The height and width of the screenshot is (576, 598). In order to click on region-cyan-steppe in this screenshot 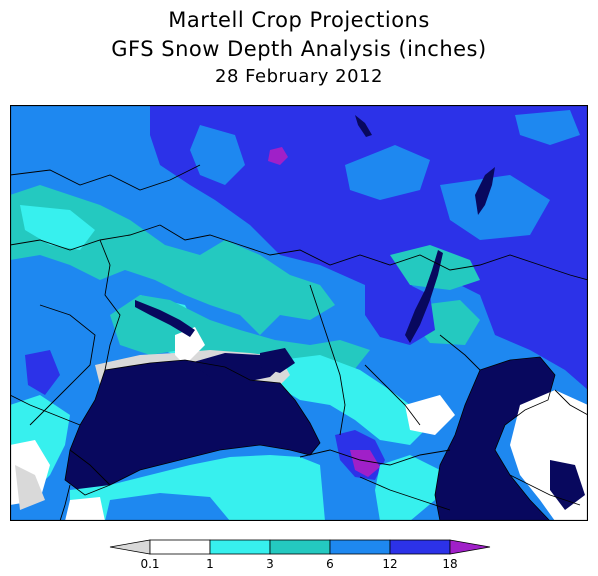, I will do `click(352, 400)`.